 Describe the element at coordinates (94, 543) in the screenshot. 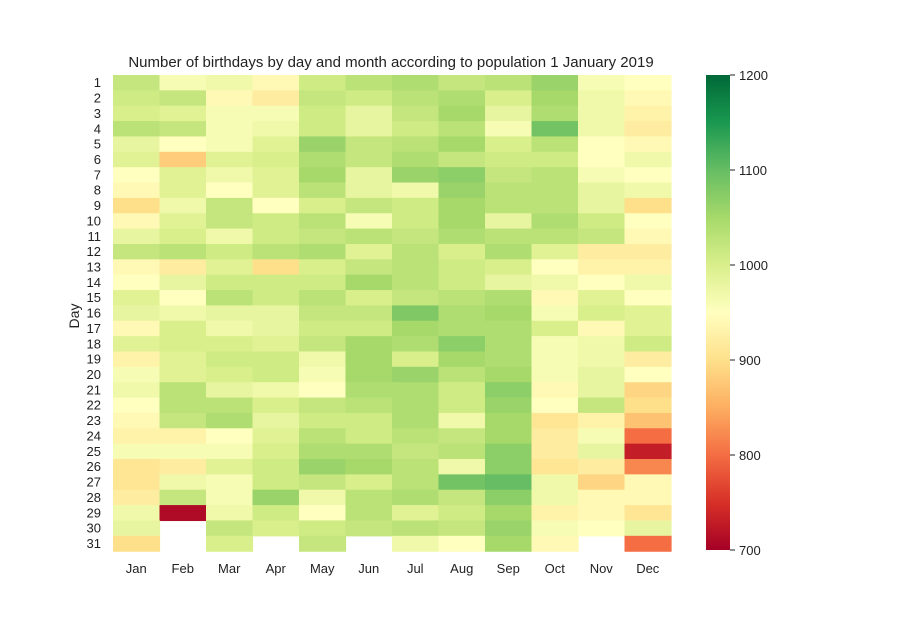

I see `y-tick-label: 31` at that location.